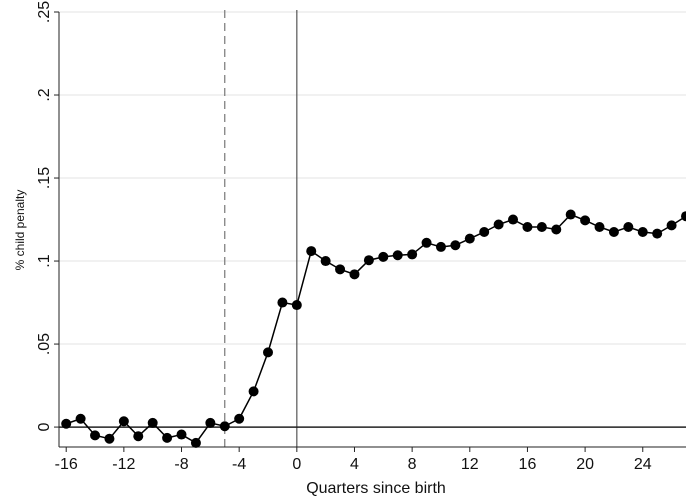 This screenshot has height=497, width=686. Describe the element at coordinates (181, 464) in the screenshot. I see `x-tick-label-2: -8` at that location.